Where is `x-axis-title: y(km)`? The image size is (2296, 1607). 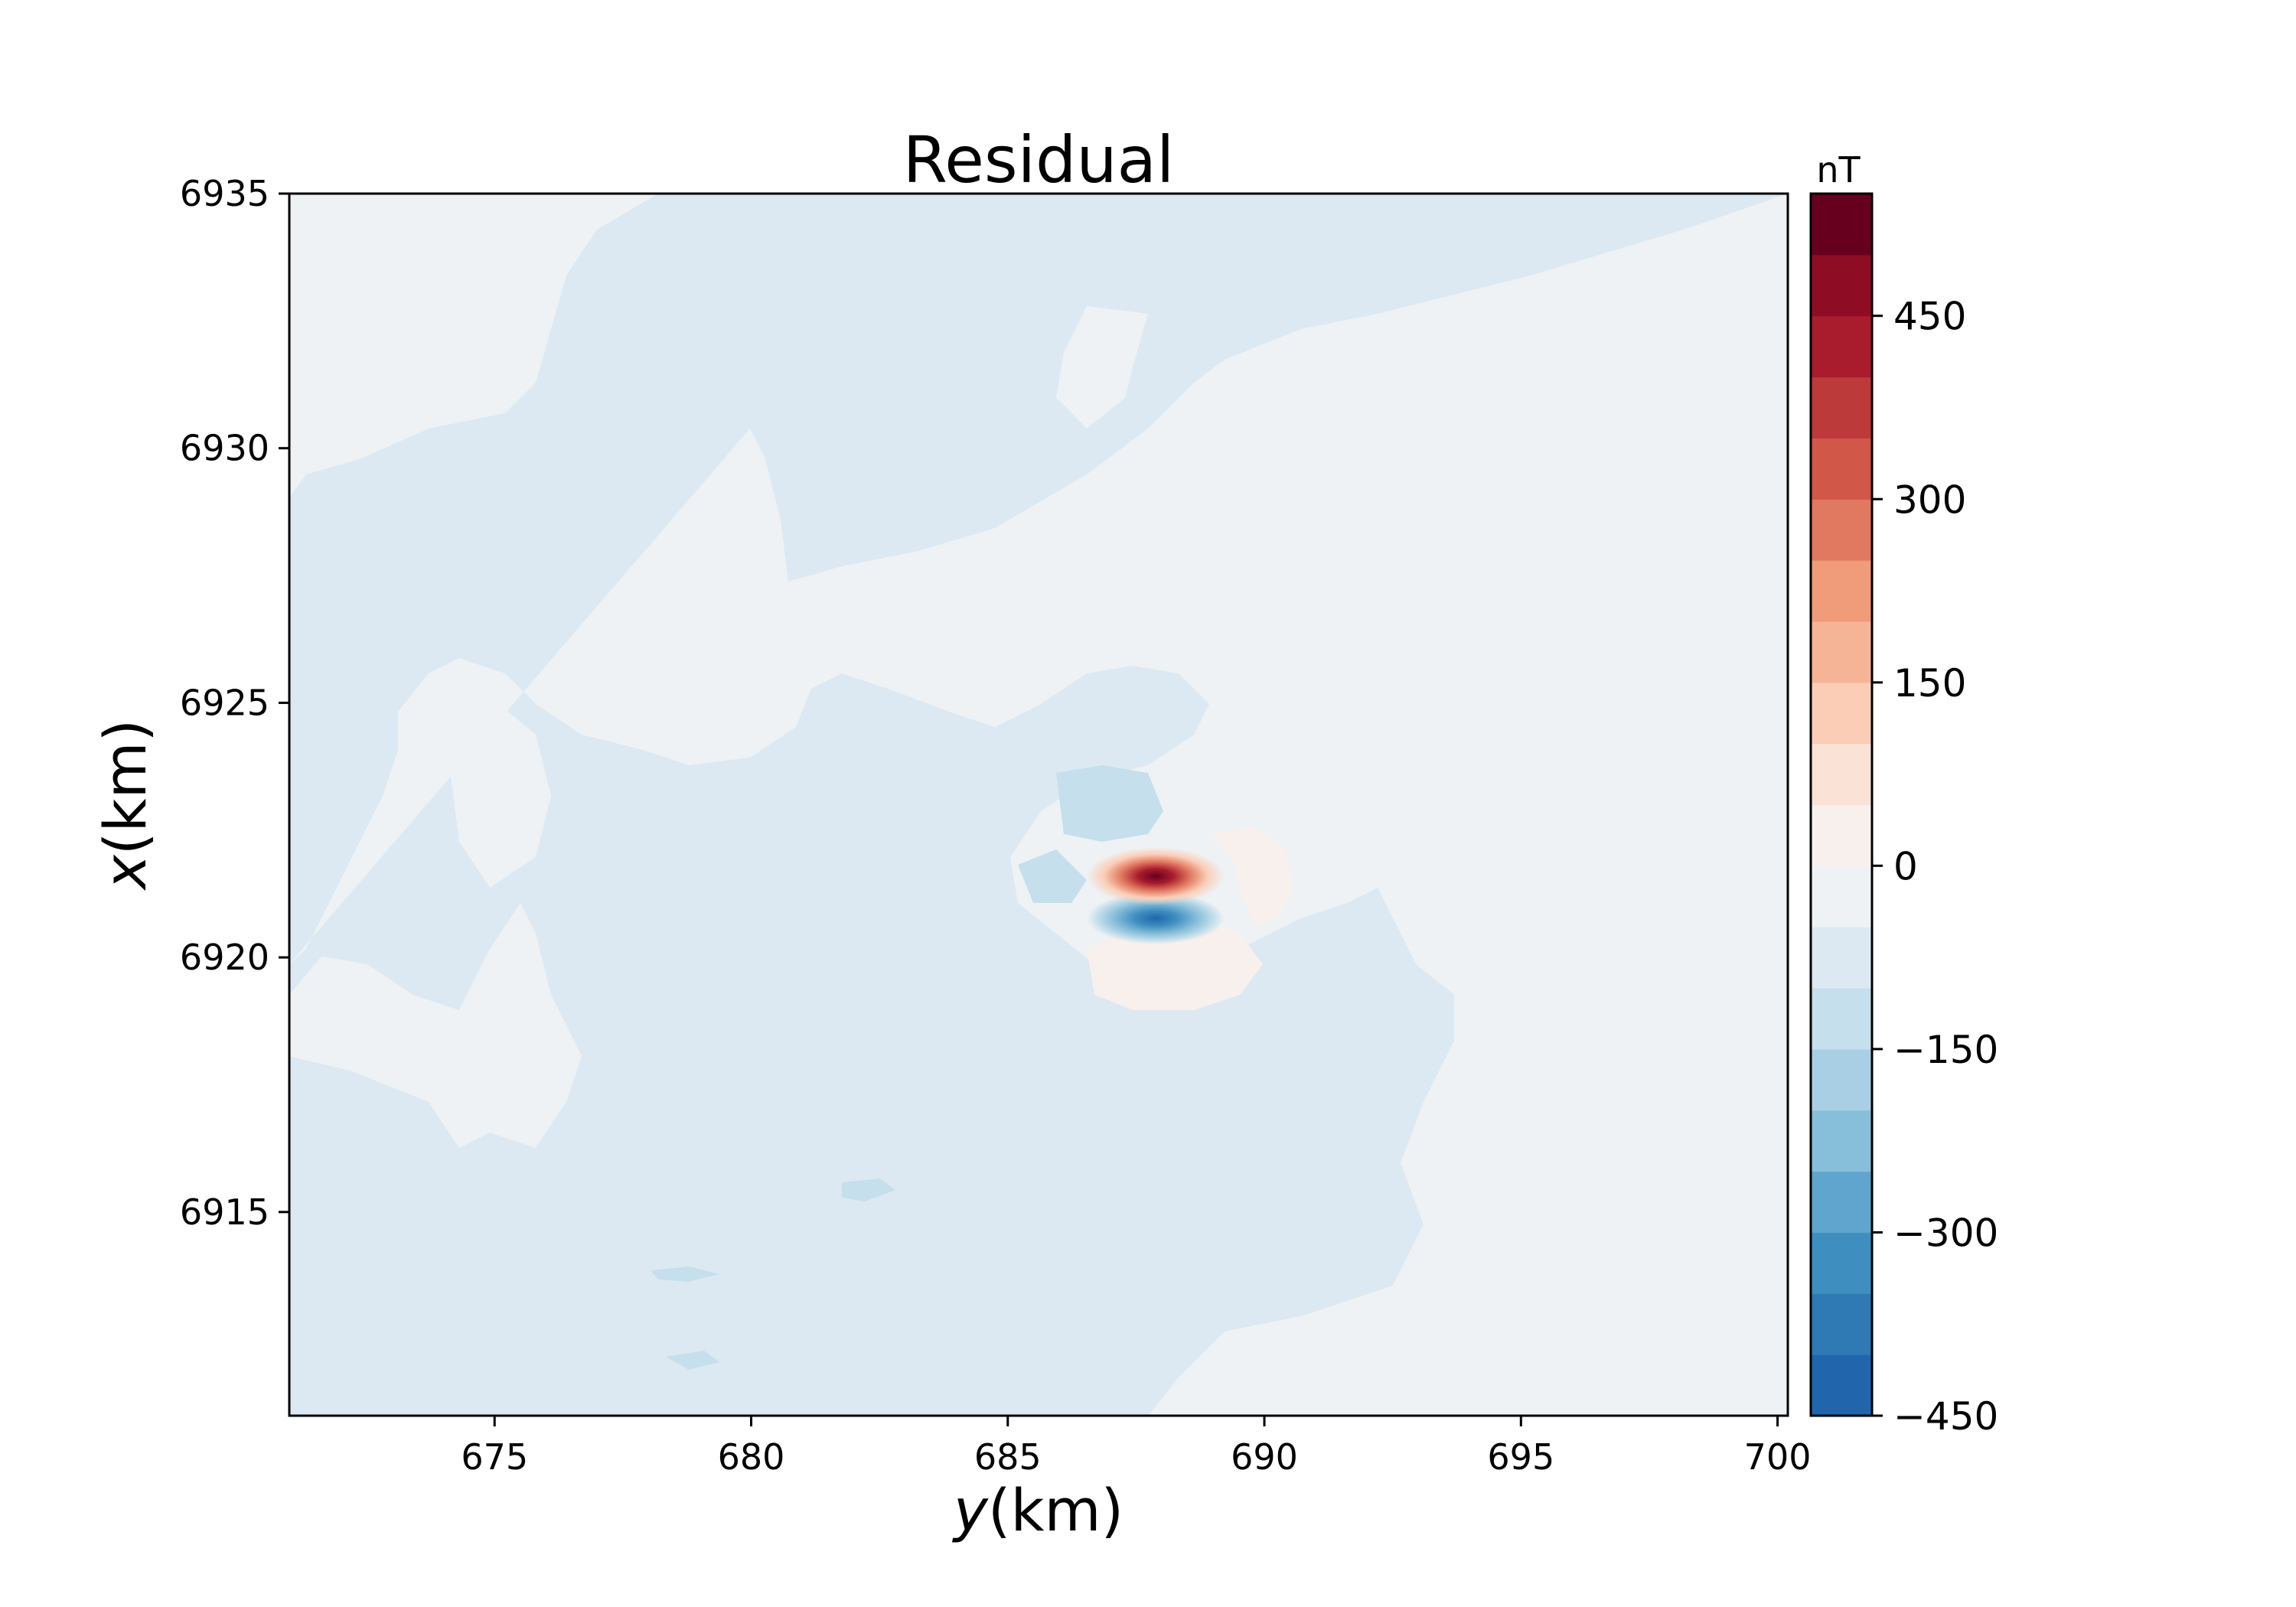
x-axis-title: y(km) is located at coordinates (1038, 1510).